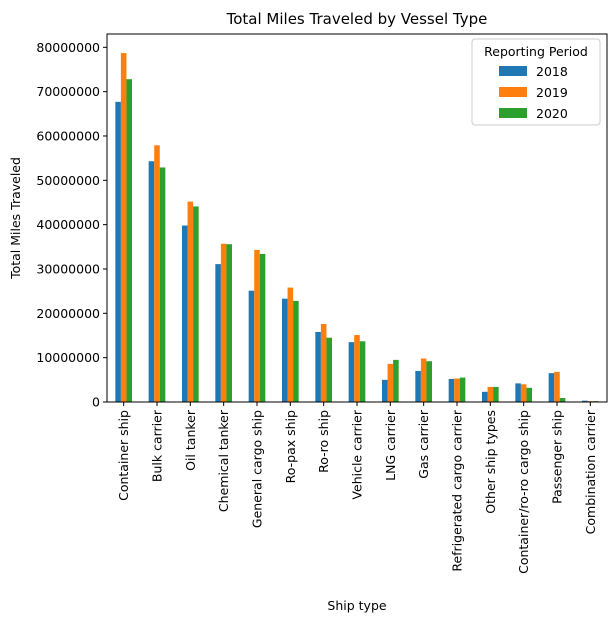 Image resolution: width=615 pixels, height=623 pixels. I want to click on y-tick-label: 60000000, so click(68, 135).